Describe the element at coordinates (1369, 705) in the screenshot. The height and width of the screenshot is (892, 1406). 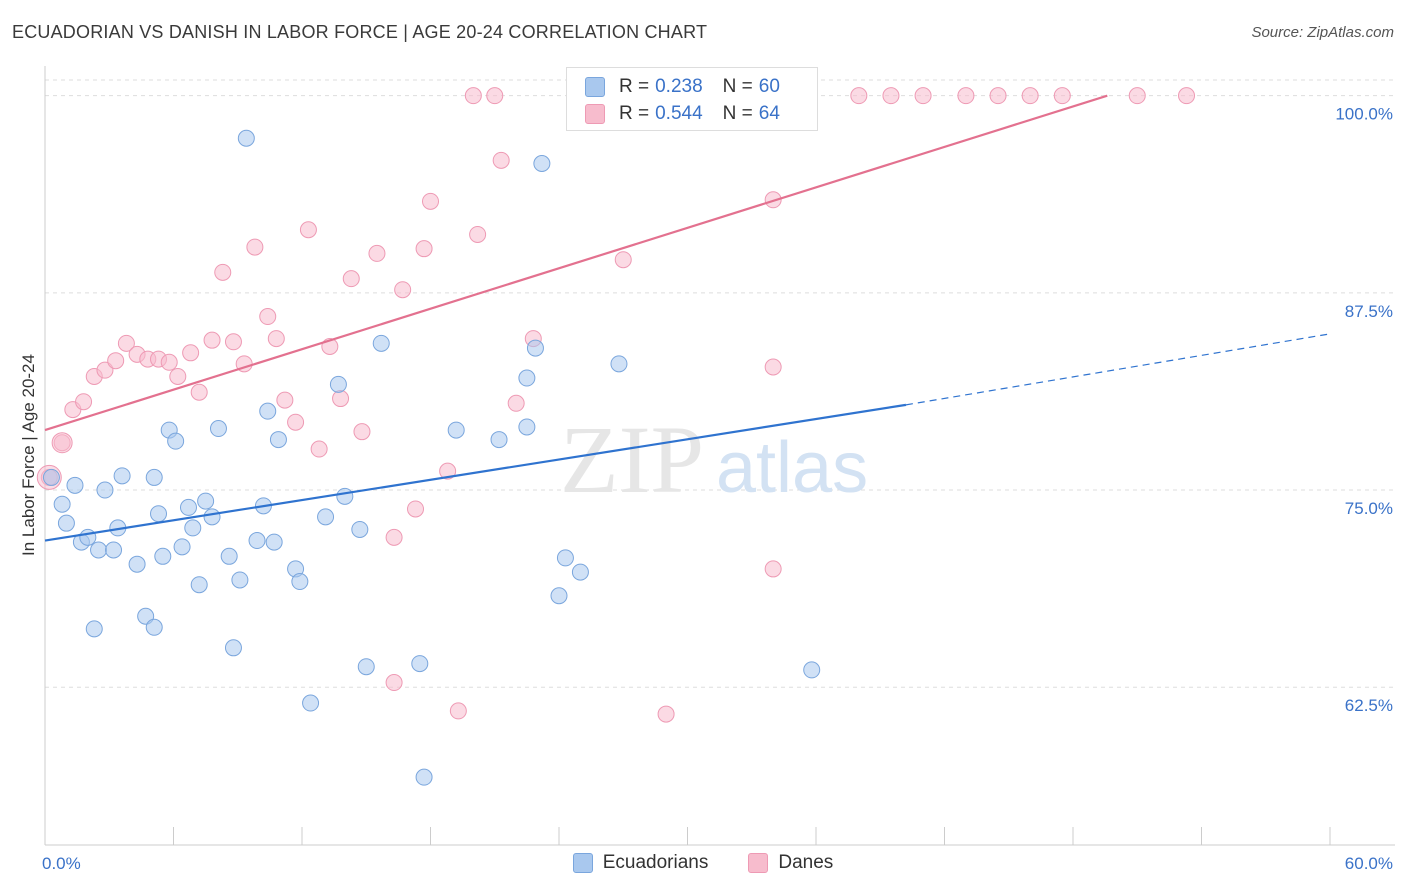
I see `y-tick-label: 62.5%` at that location.